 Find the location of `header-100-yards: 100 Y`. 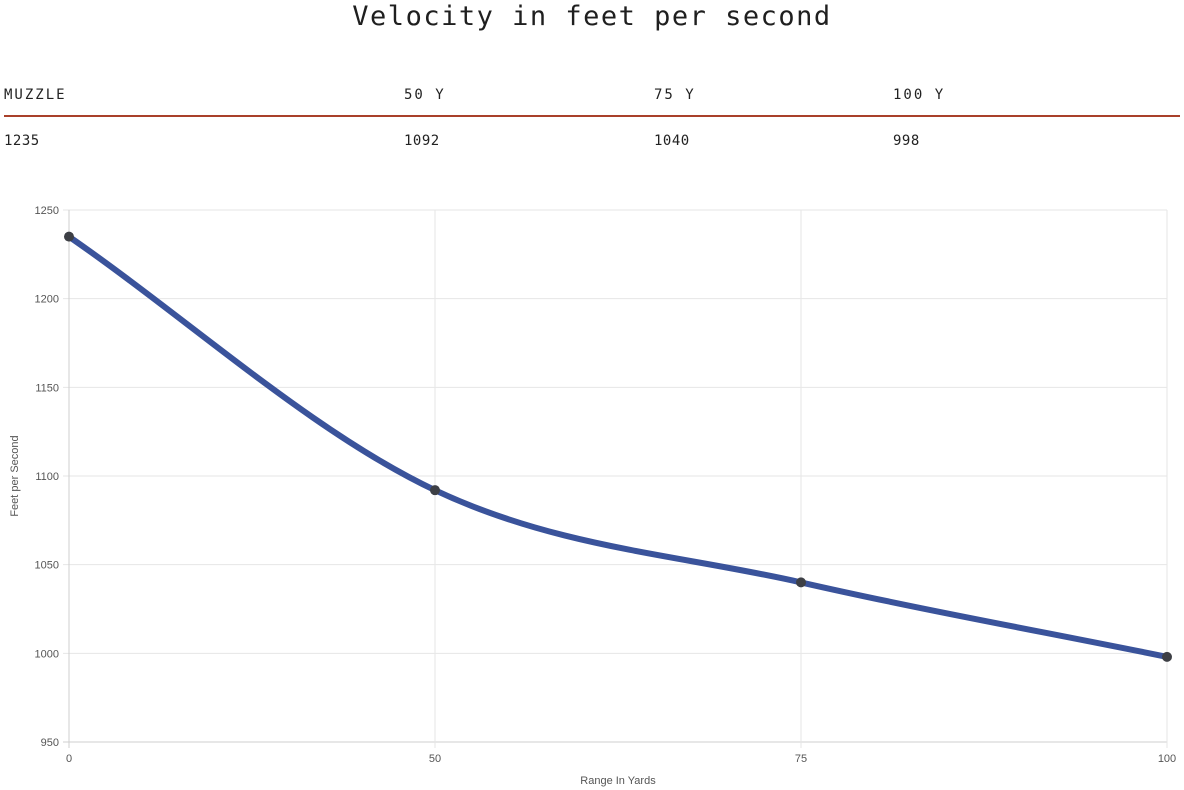

header-100-yards: 100 Y is located at coordinates (919, 95).